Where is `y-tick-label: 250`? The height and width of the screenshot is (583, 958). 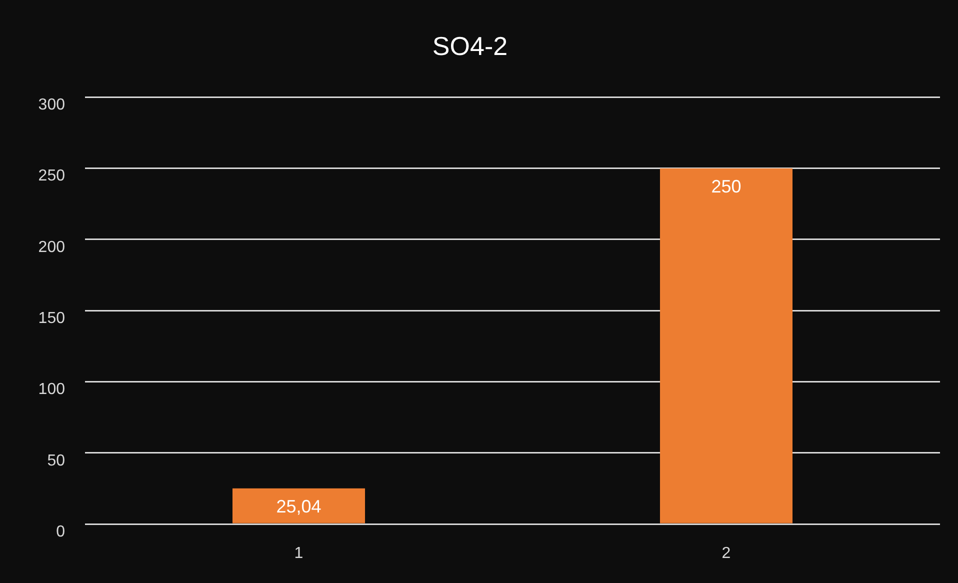 y-tick-label: 250 is located at coordinates (52, 176).